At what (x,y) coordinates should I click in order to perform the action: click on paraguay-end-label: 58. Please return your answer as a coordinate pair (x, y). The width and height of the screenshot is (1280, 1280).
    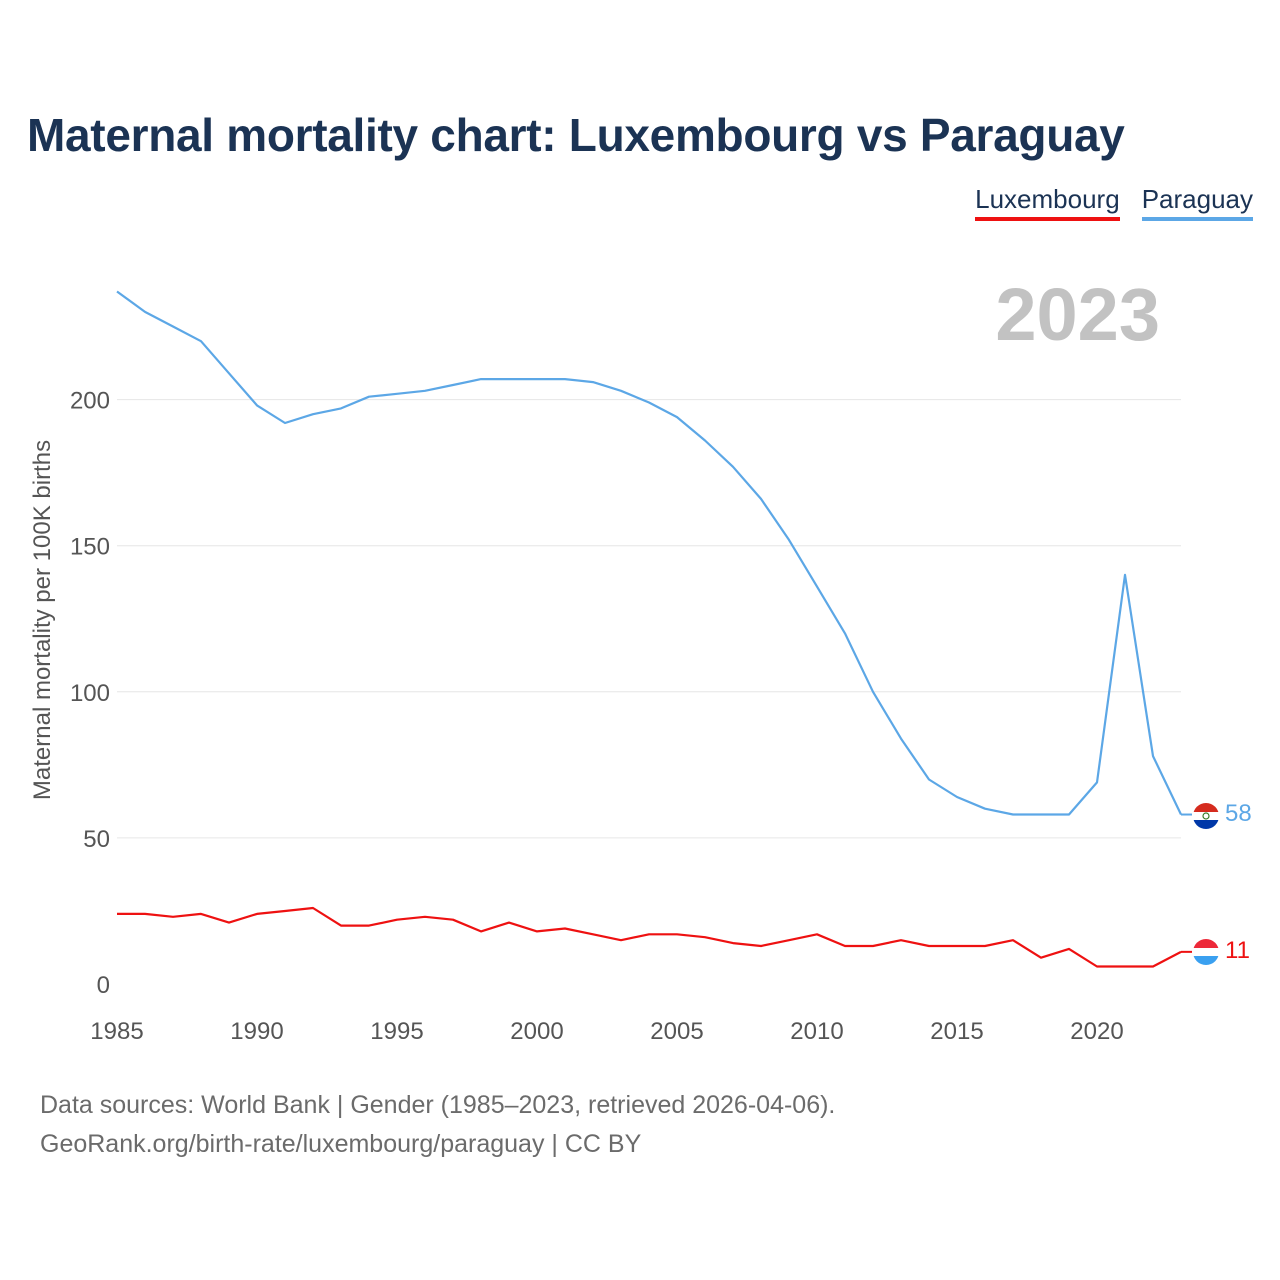
    Looking at the image, I should click on (1238, 813).